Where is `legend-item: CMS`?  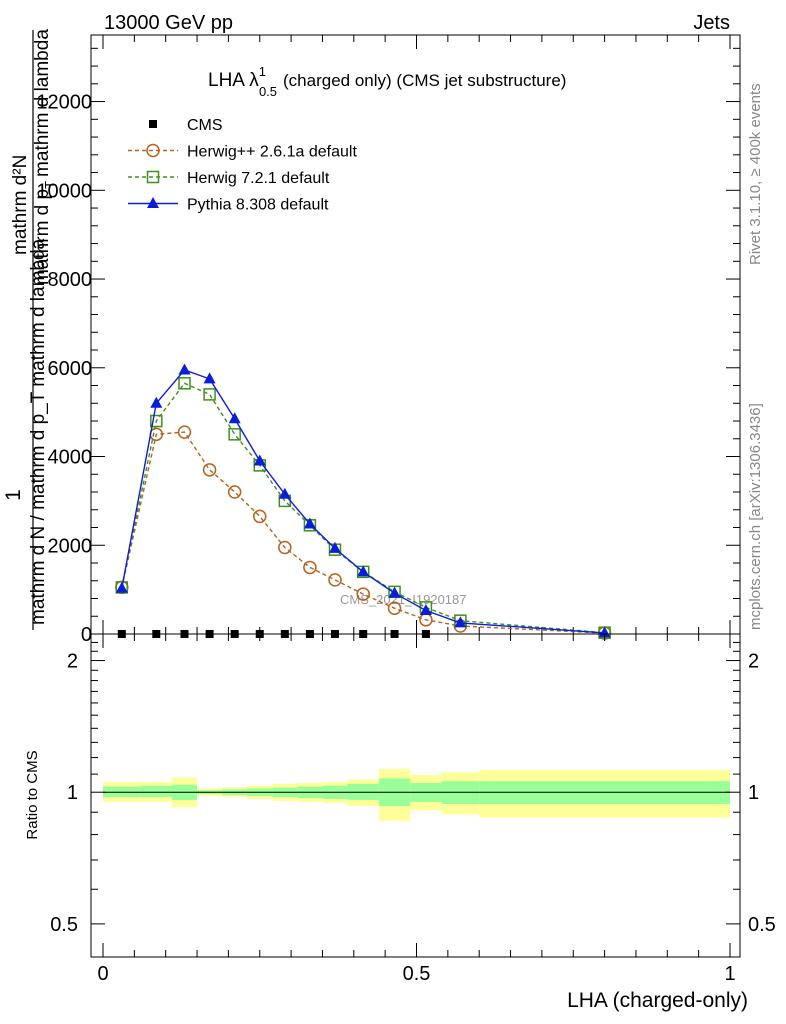
legend-item: CMS is located at coordinates (186, 125).